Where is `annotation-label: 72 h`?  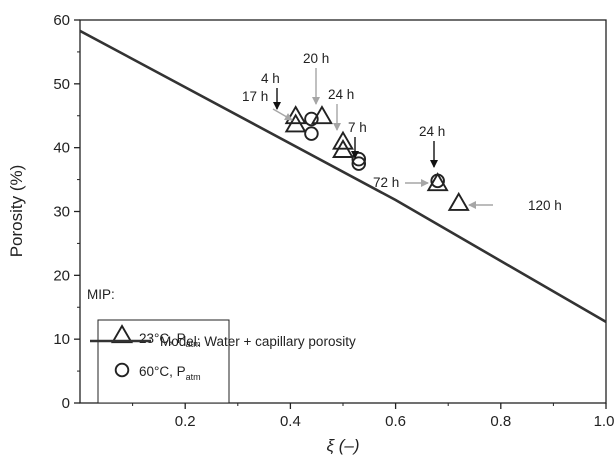
annotation-label: 72 h is located at coordinates (386, 182).